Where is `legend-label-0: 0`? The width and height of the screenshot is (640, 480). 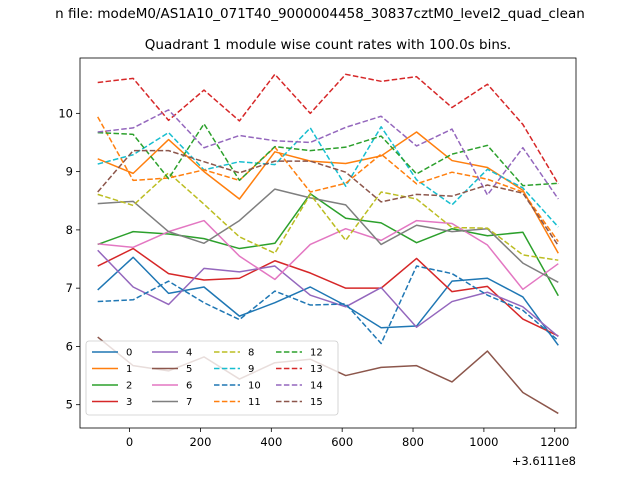 legend-label-0: 0 is located at coordinates (129, 353).